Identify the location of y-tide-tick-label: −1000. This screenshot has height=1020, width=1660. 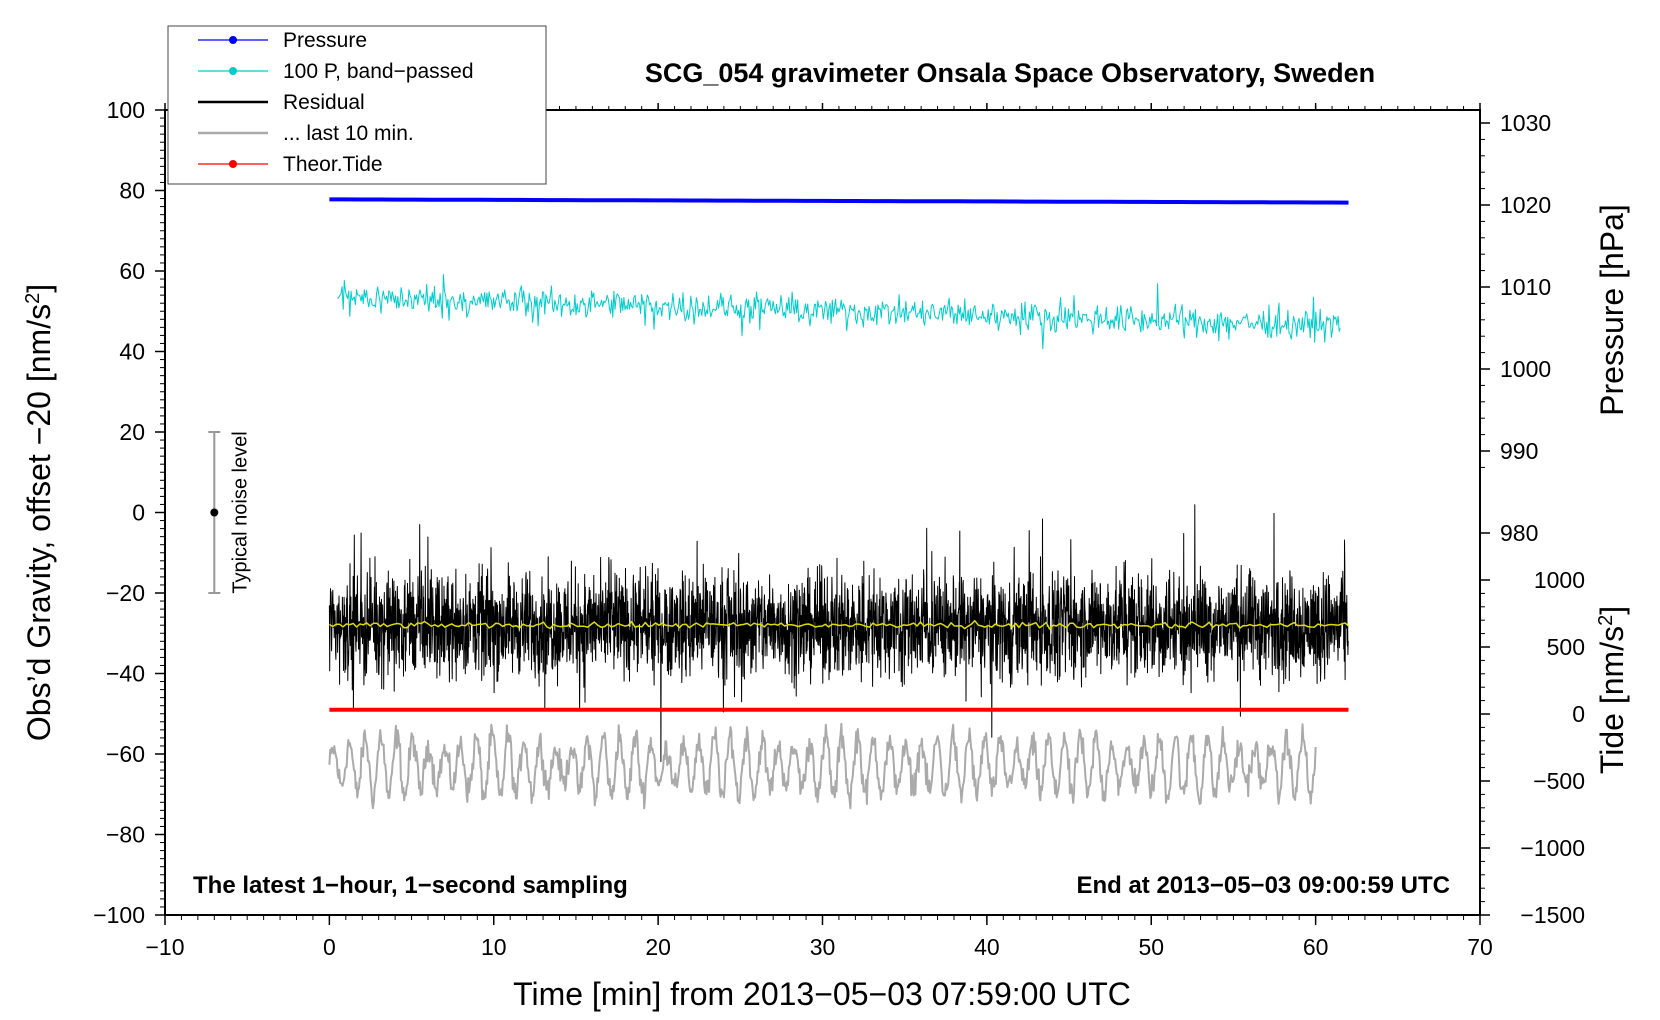
(1552, 848).